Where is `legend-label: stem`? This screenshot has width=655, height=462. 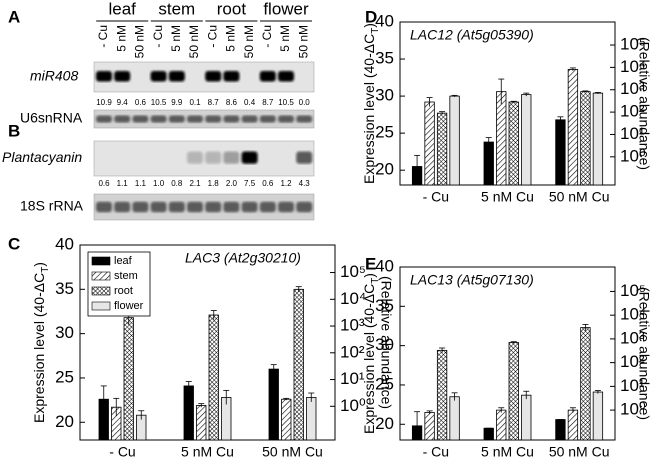 legend-label: stem is located at coordinates (126, 276).